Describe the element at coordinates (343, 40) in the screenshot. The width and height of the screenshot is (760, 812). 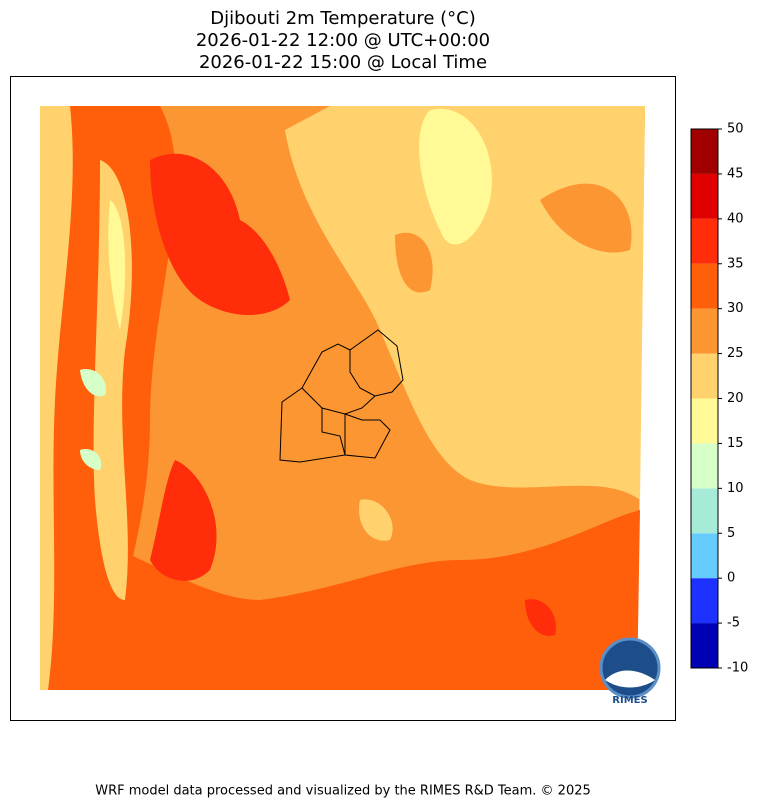
I see `title-line: 2026-01-22 12:00 @ UTC+00:00` at that location.